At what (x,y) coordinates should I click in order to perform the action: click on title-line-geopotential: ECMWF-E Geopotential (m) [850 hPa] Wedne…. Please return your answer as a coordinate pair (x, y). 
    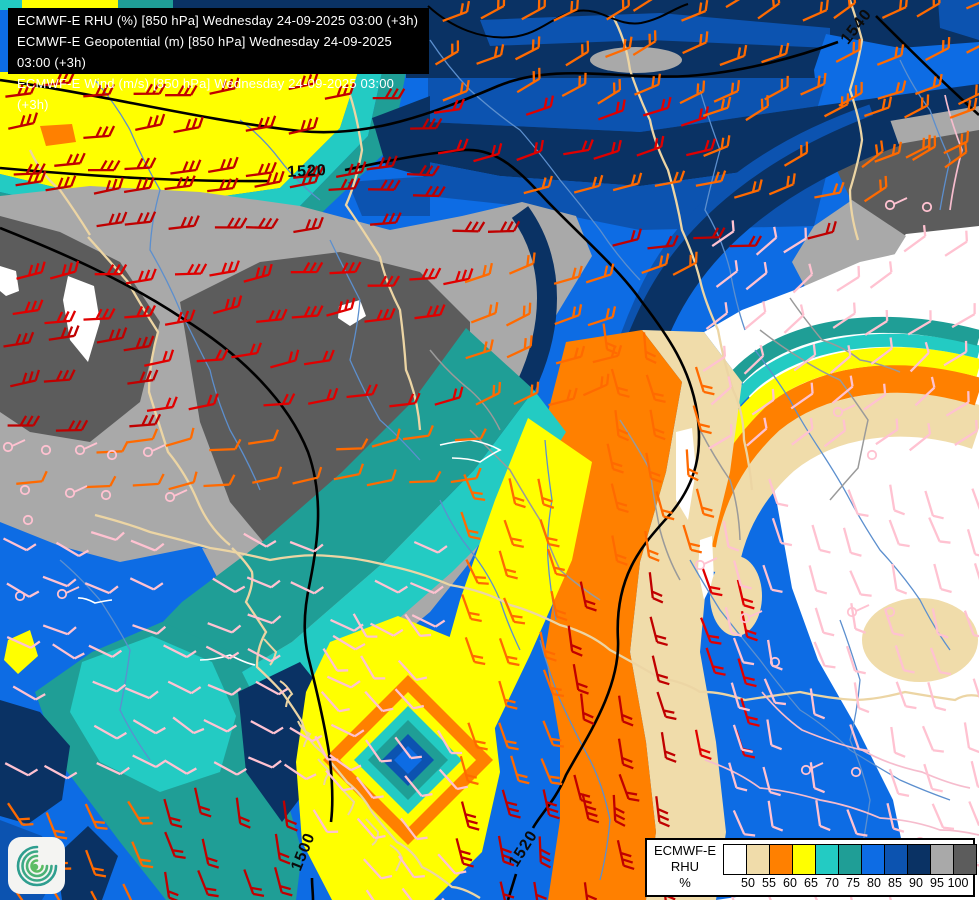
    Looking at the image, I should click on (204, 52).